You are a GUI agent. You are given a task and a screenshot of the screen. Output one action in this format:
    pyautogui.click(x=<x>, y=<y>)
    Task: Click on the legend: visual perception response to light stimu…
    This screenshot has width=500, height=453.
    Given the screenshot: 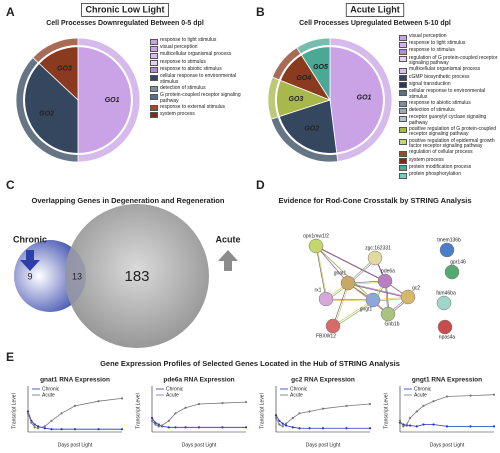 What is the action you would take?
    pyautogui.click(x=449, y=106)
    